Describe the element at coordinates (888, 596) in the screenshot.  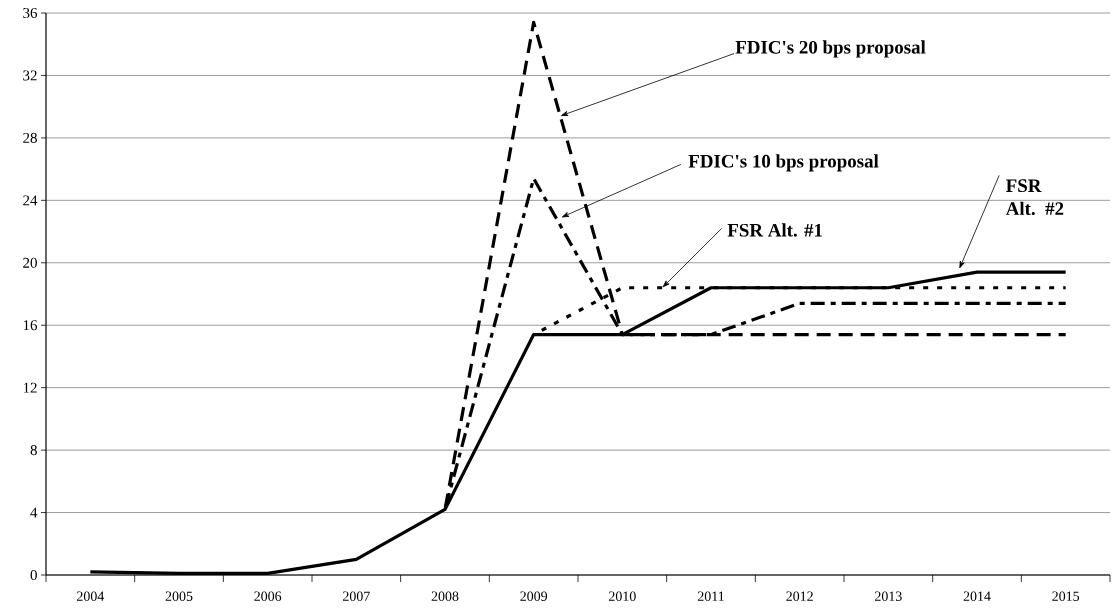
I see `x-tick-label: 2013` at that location.